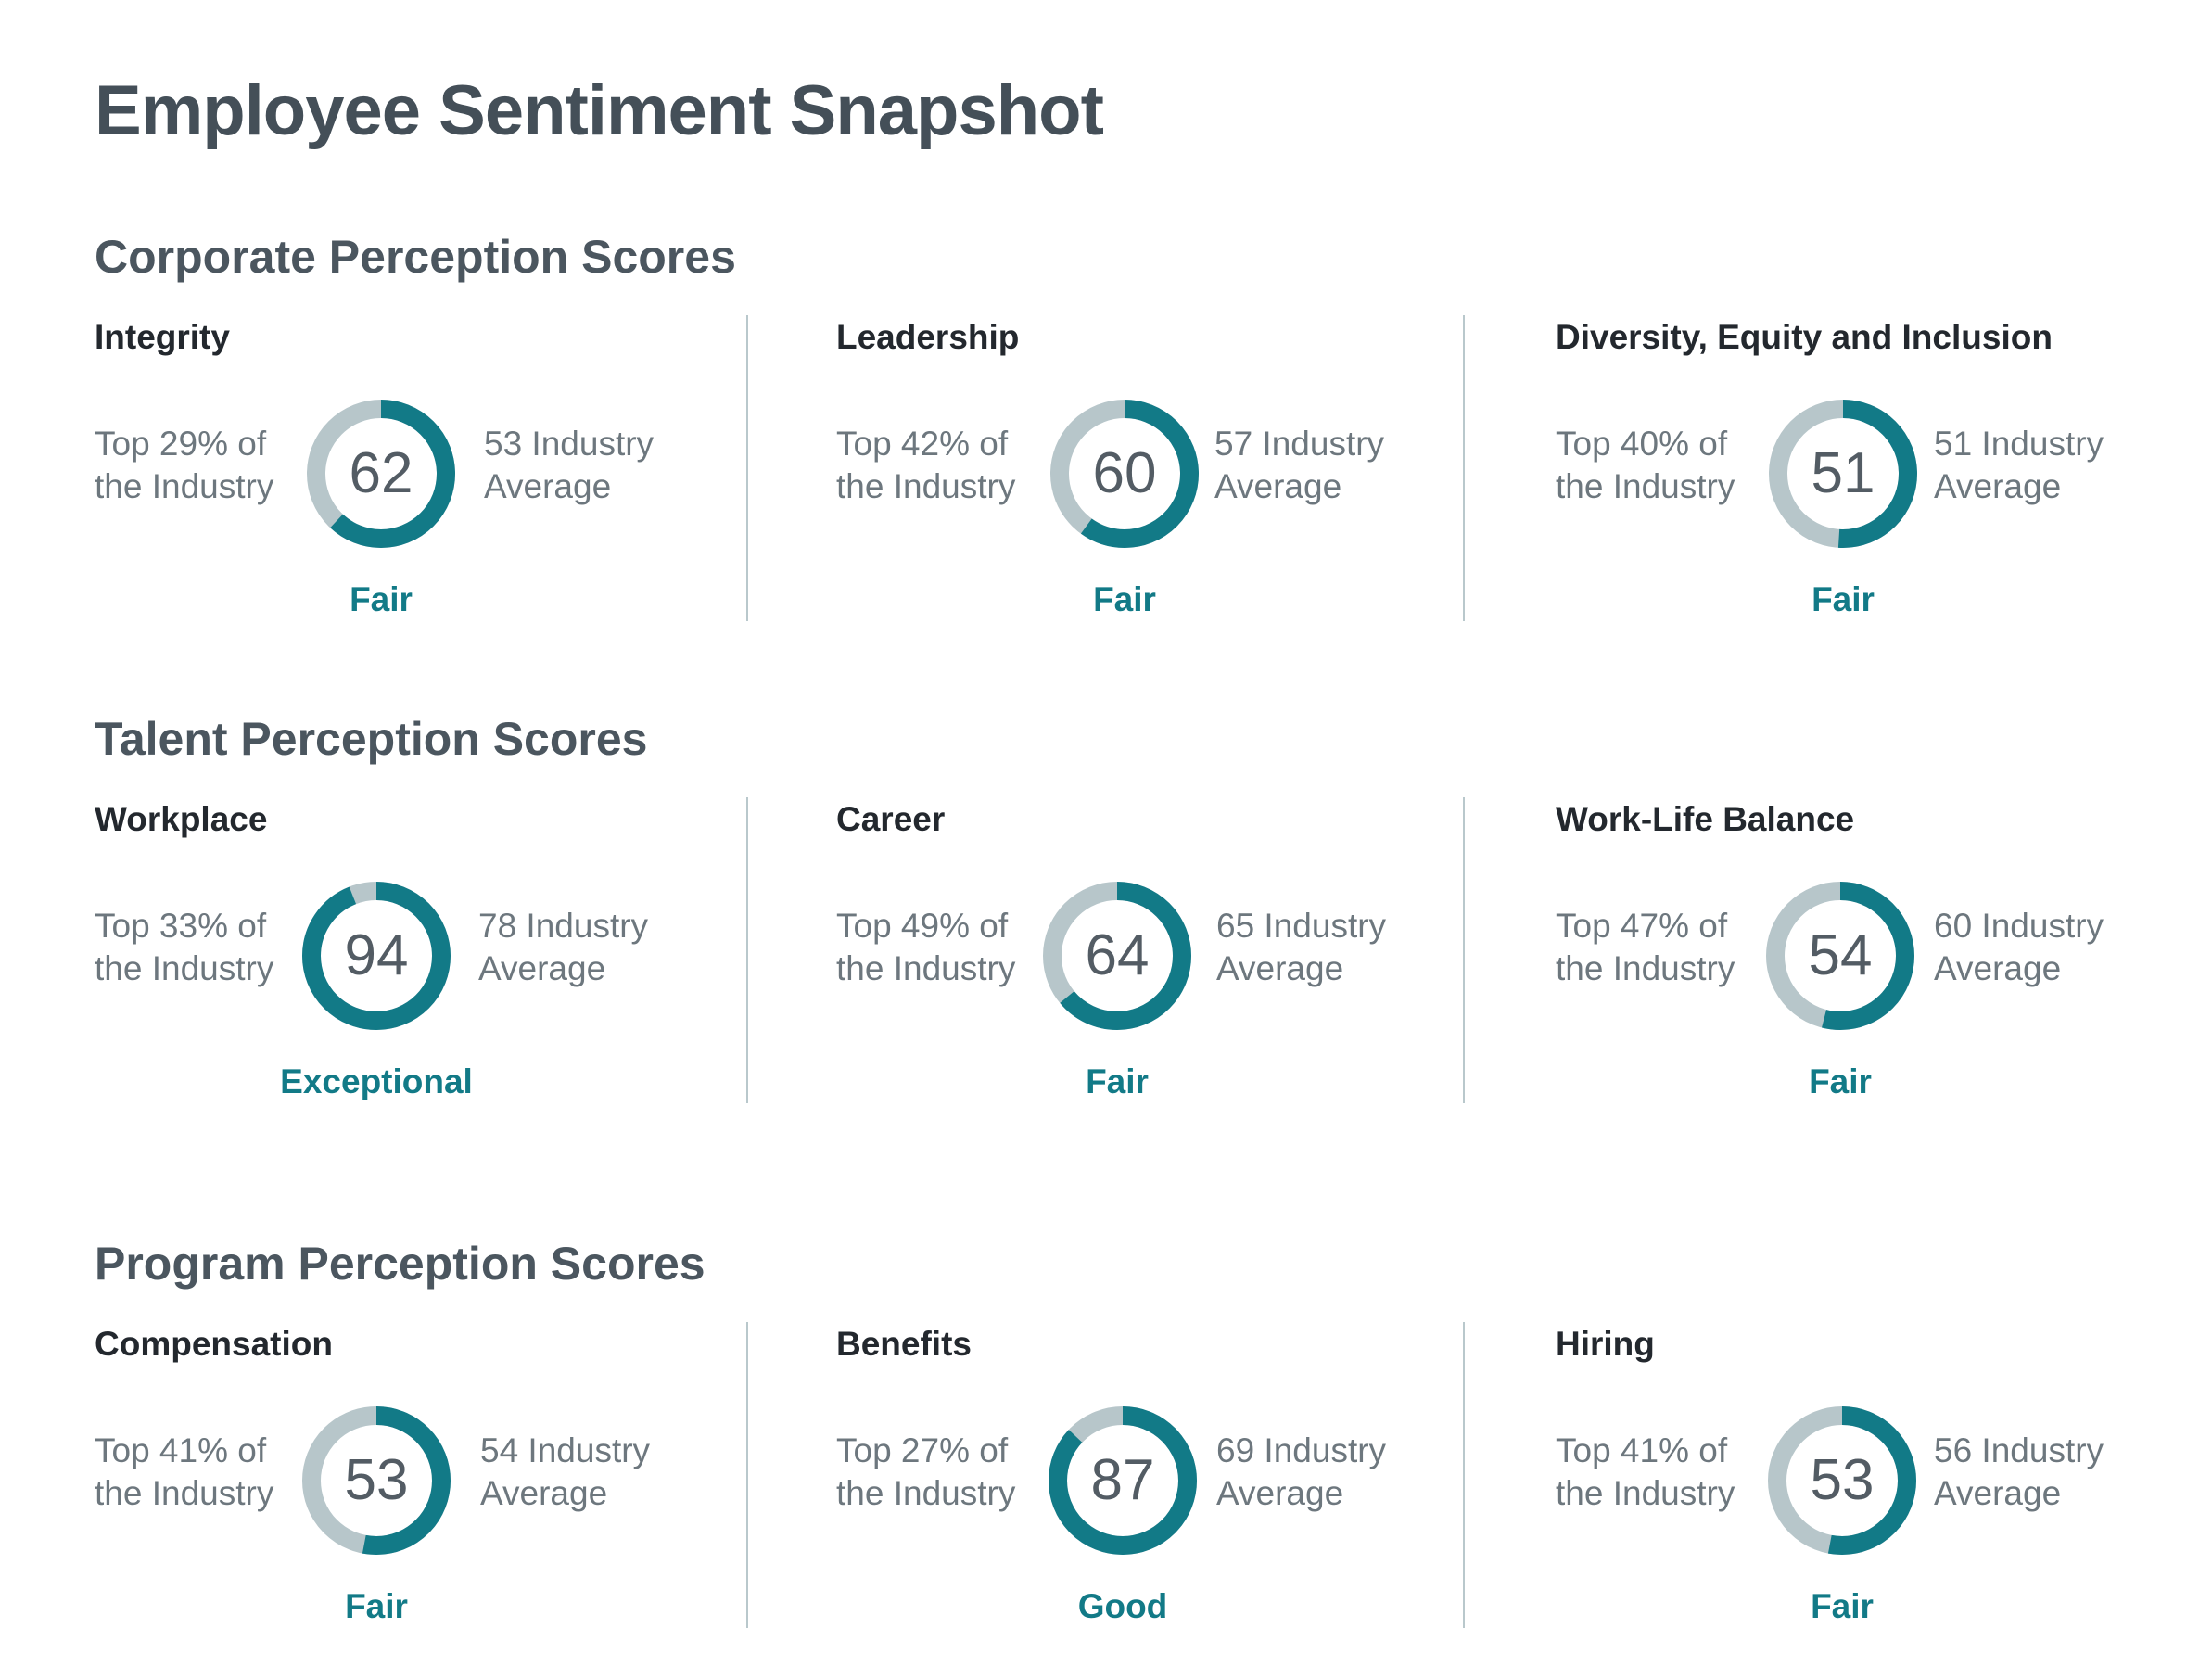 Image resolution: width=2212 pixels, height=1666 pixels. Describe the element at coordinates (1705, 819) in the screenshot. I see `metric-title: Work-Life Balance` at that location.